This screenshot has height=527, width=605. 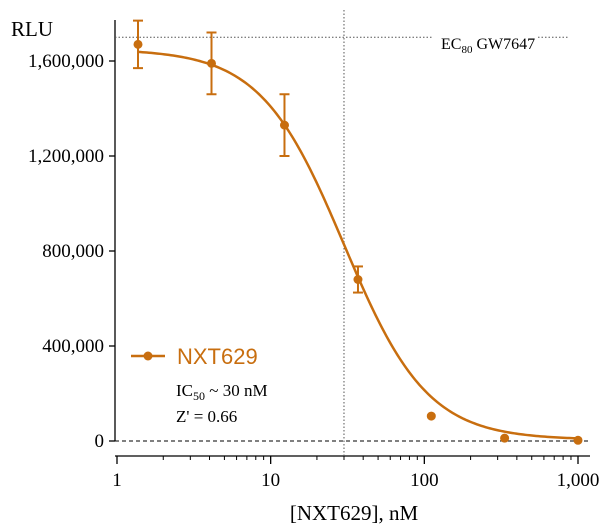 What do you see at coordinates (66, 61) in the screenshot?
I see `y-tick-label: 1,600,000` at bounding box center [66, 61].